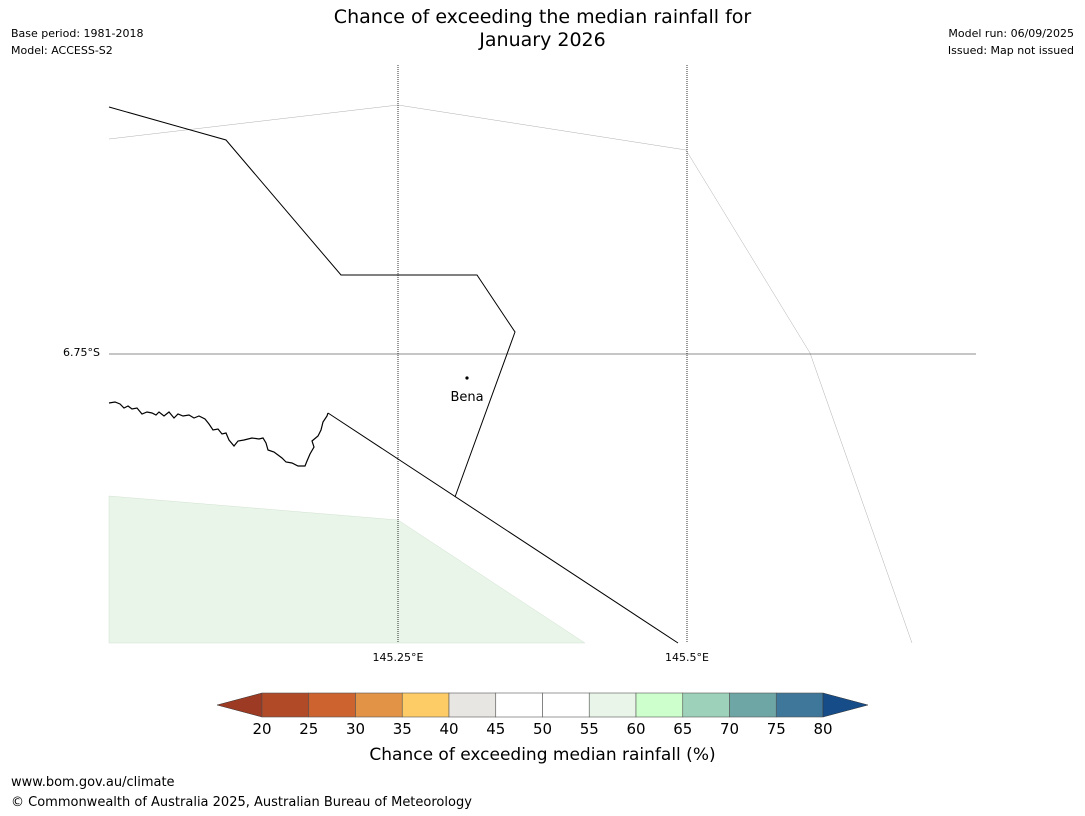  What do you see at coordinates (1010, 50) in the screenshot?
I see `issued-text: Issued: Map not issued` at bounding box center [1010, 50].